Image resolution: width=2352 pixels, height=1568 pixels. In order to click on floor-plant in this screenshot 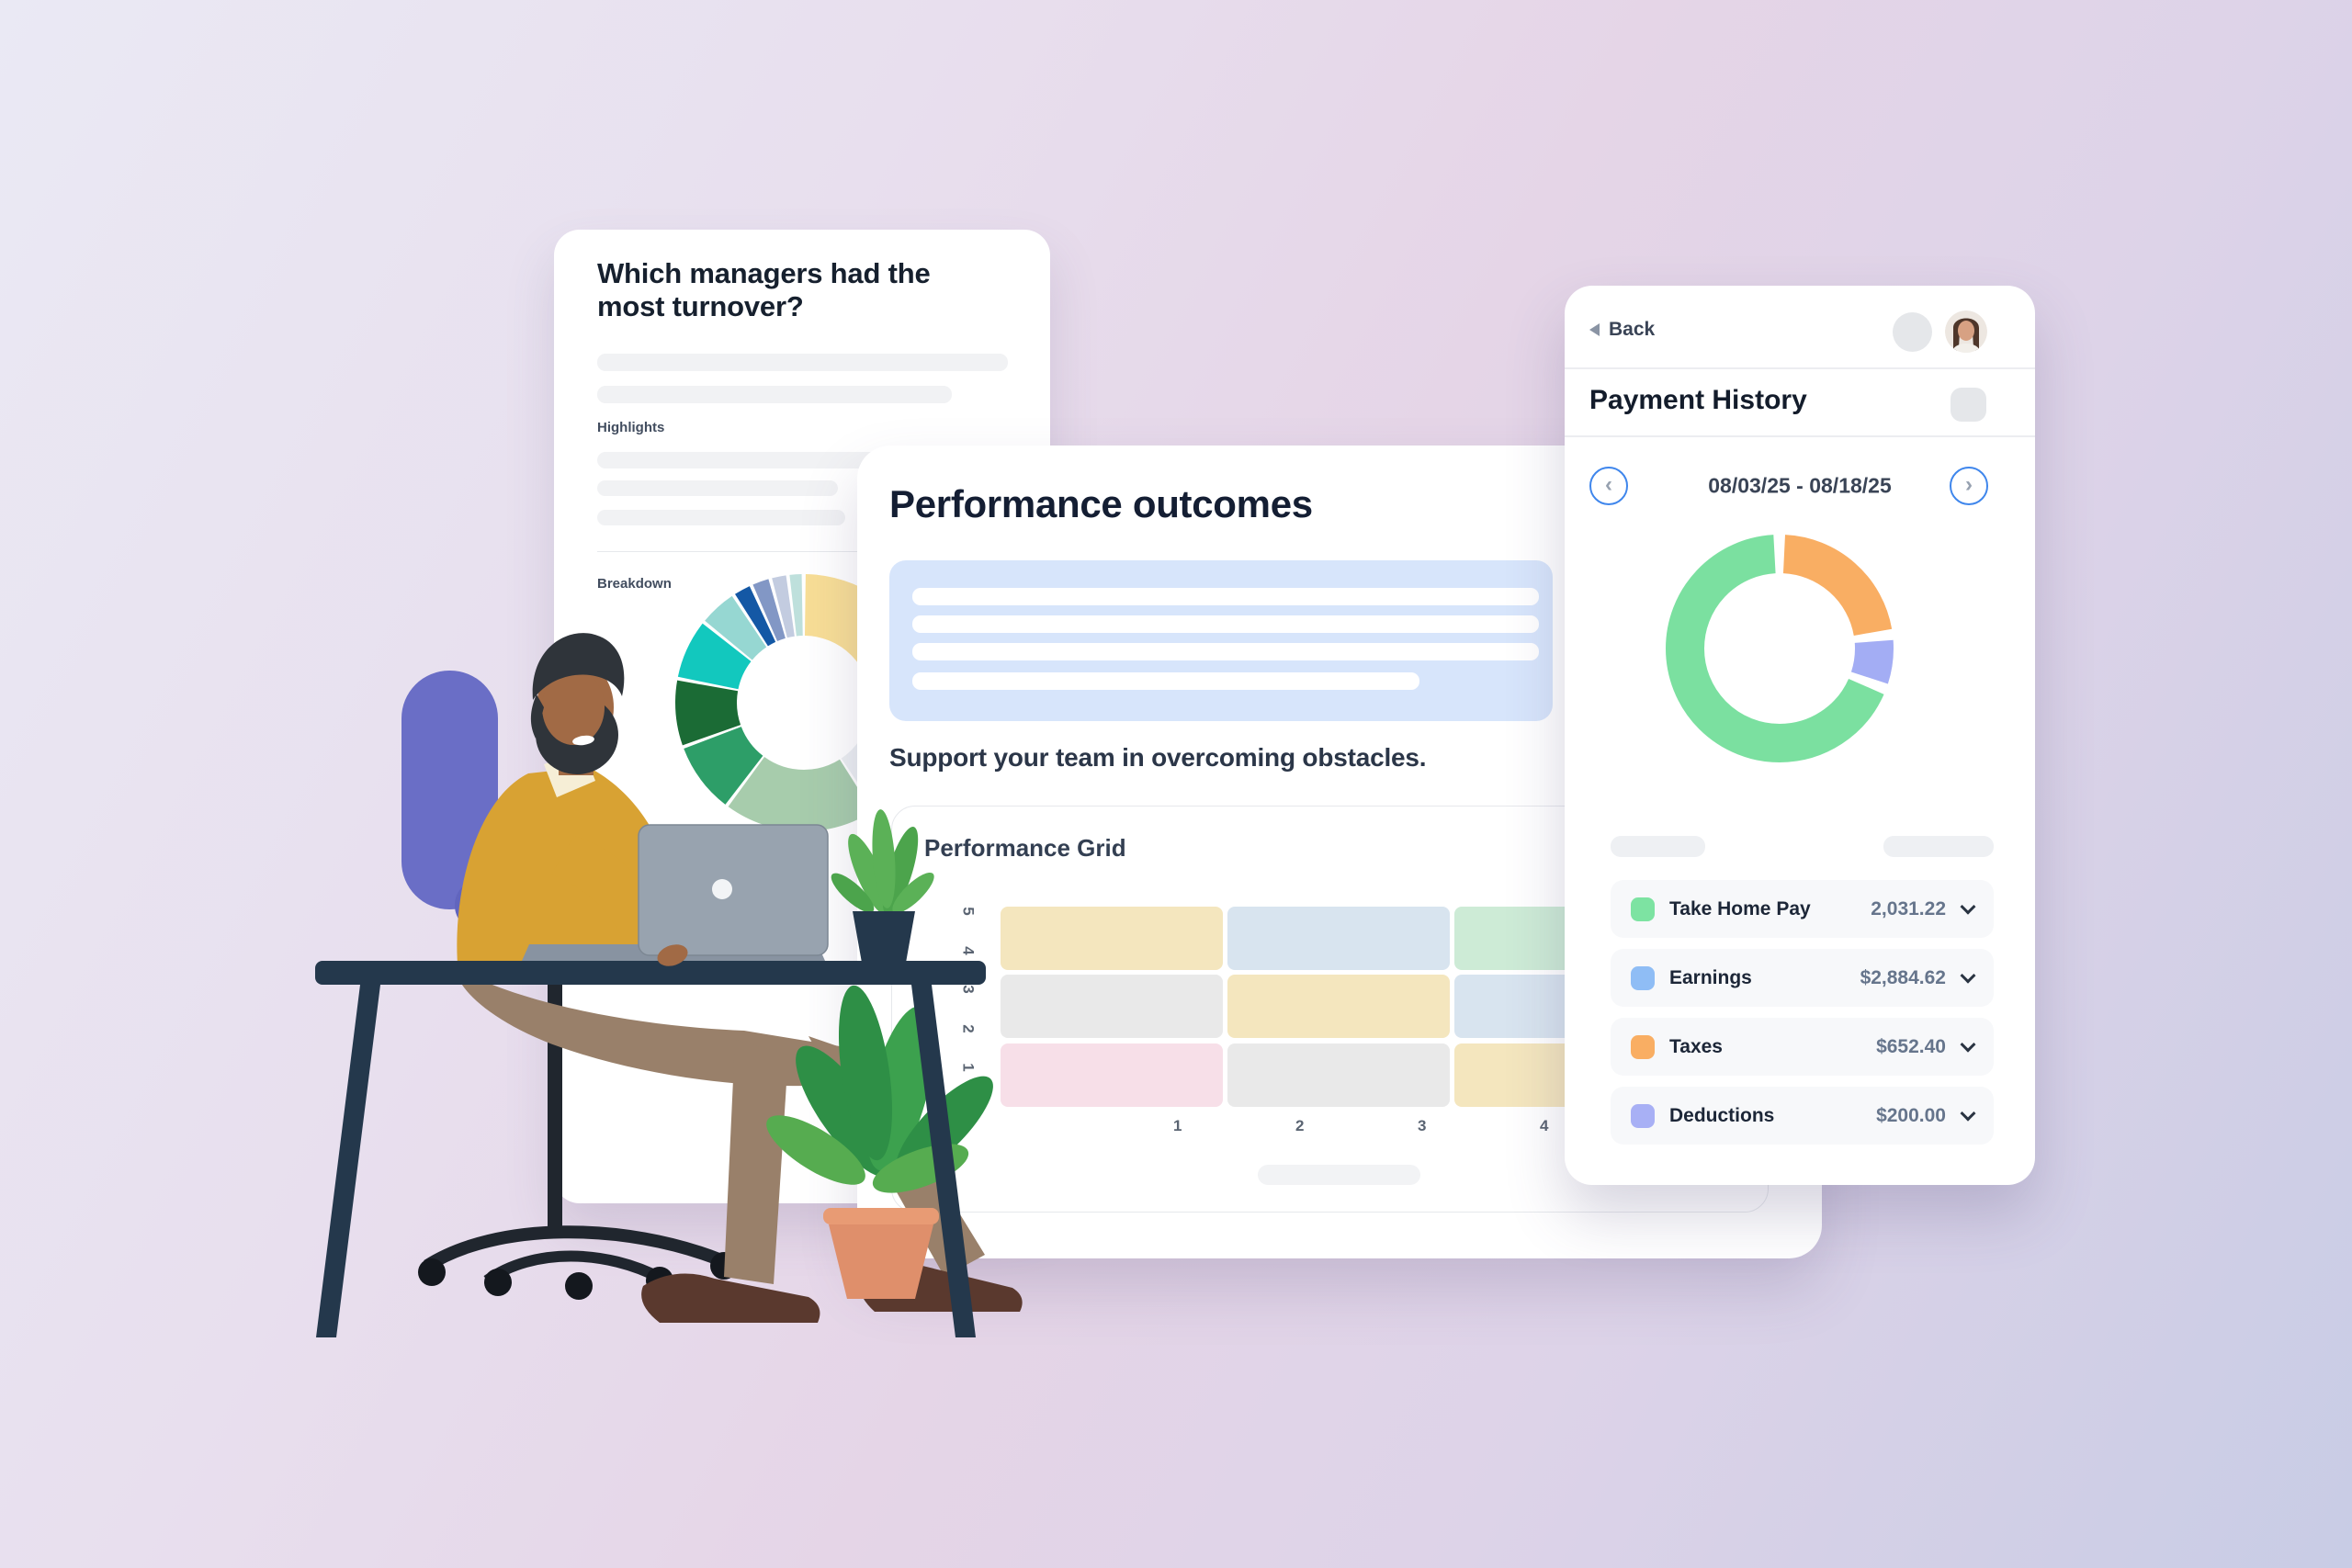, I will do `click(879, 1142)`.